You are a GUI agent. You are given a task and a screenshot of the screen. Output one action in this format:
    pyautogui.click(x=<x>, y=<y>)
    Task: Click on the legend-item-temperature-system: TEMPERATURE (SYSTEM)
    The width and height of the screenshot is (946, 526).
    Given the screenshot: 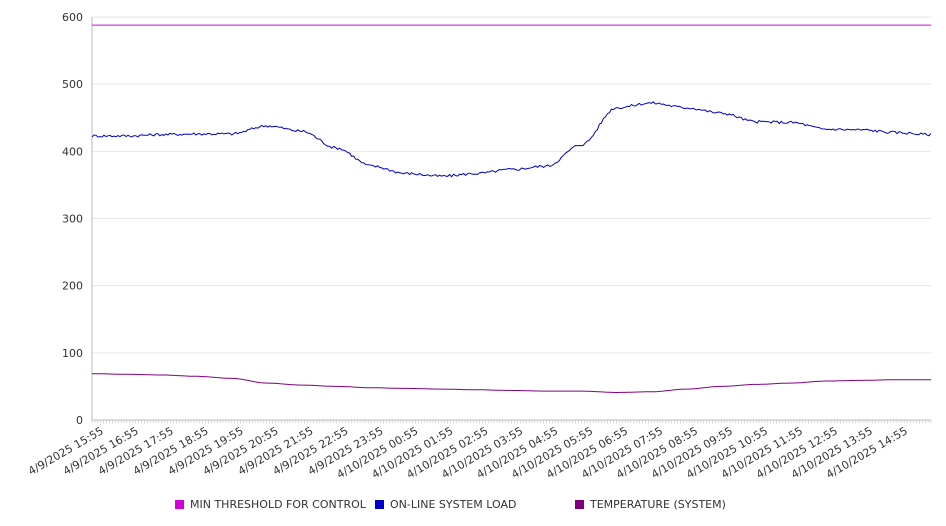 What is the action you would take?
    pyautogui.click(x=650, y=504)
    